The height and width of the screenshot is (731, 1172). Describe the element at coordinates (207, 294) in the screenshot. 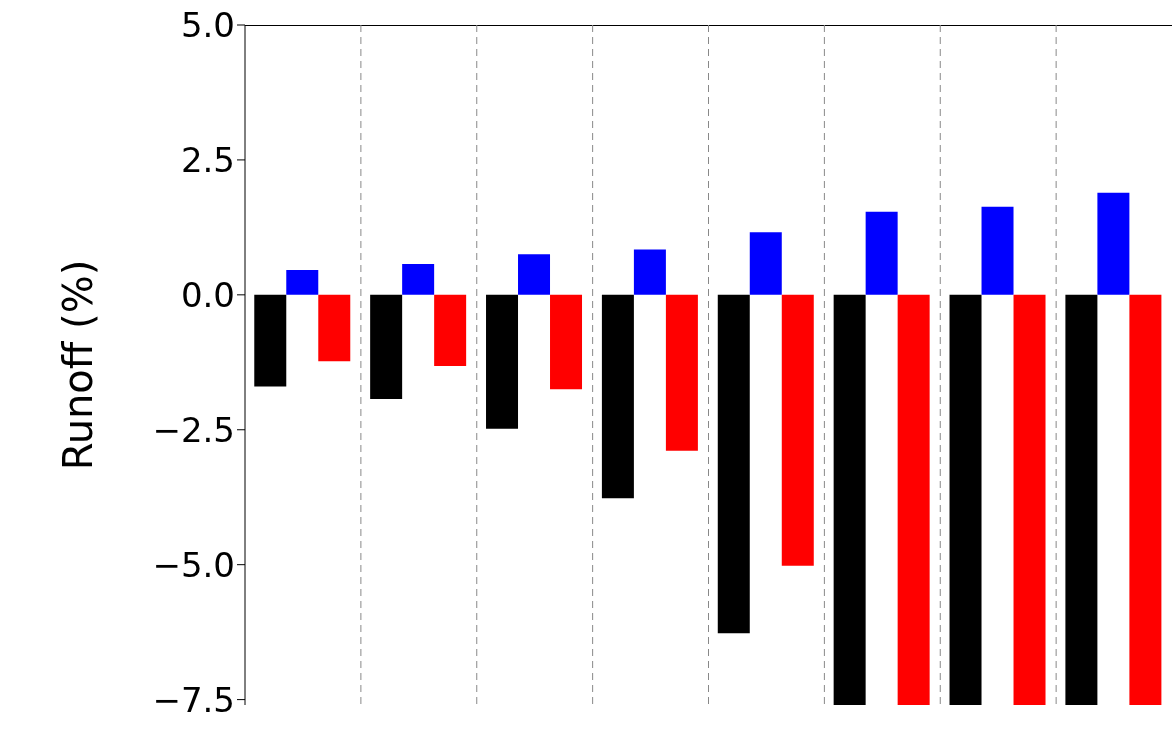

I see `y-tick-label: 0.0` at that location.